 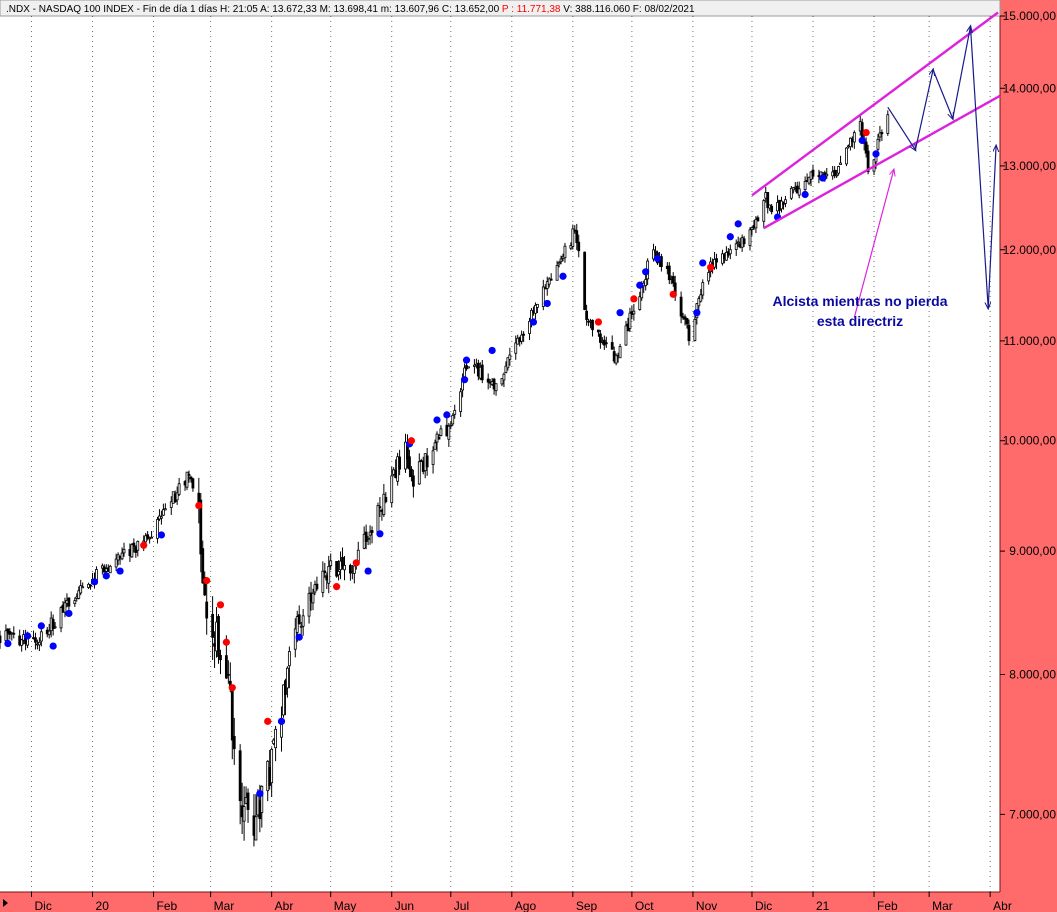 I want to click on x-tick-label: Sep, so click(x=587, y=905).